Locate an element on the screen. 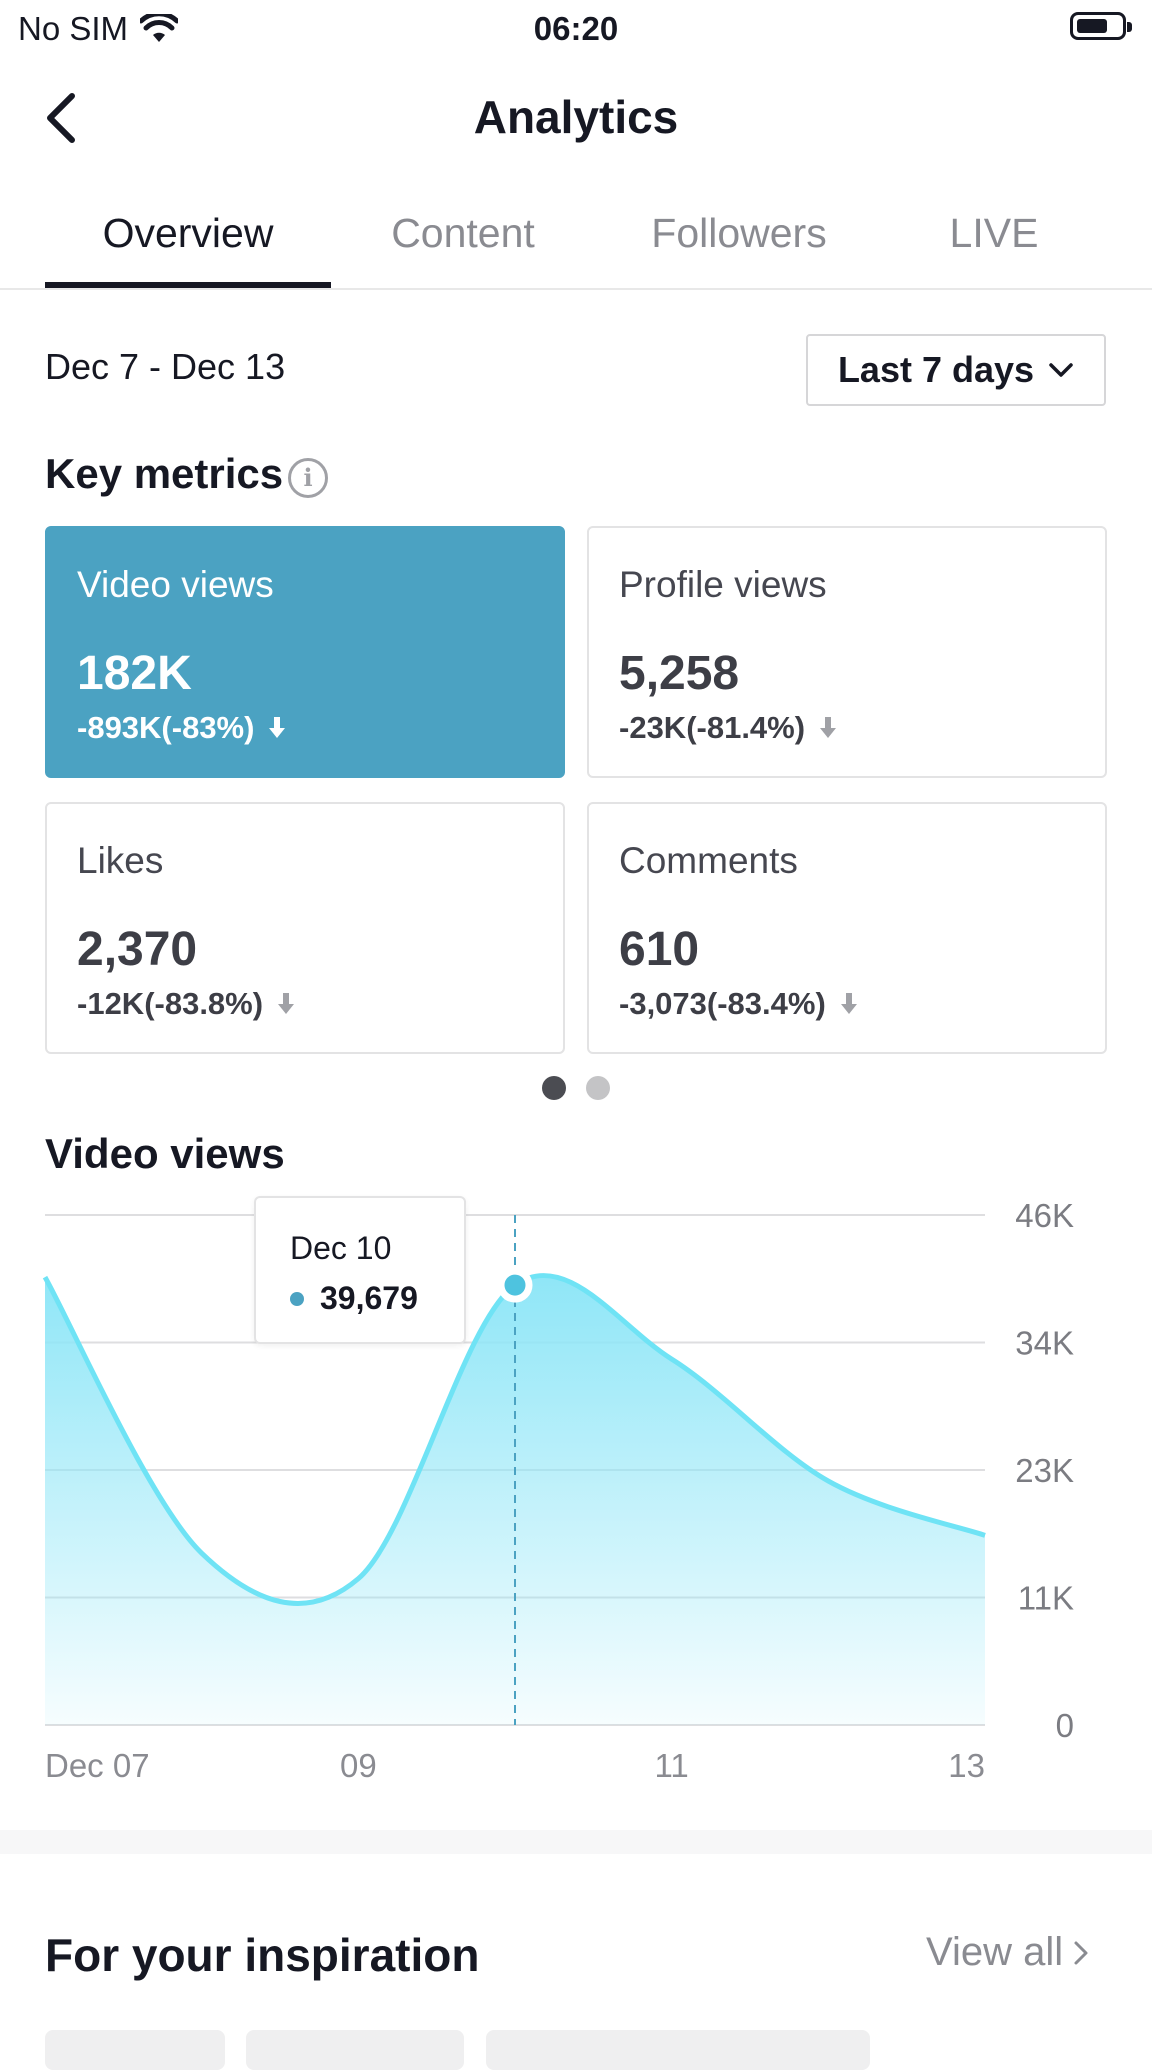  metric-value: 610 is located at coordinates (659, 949).